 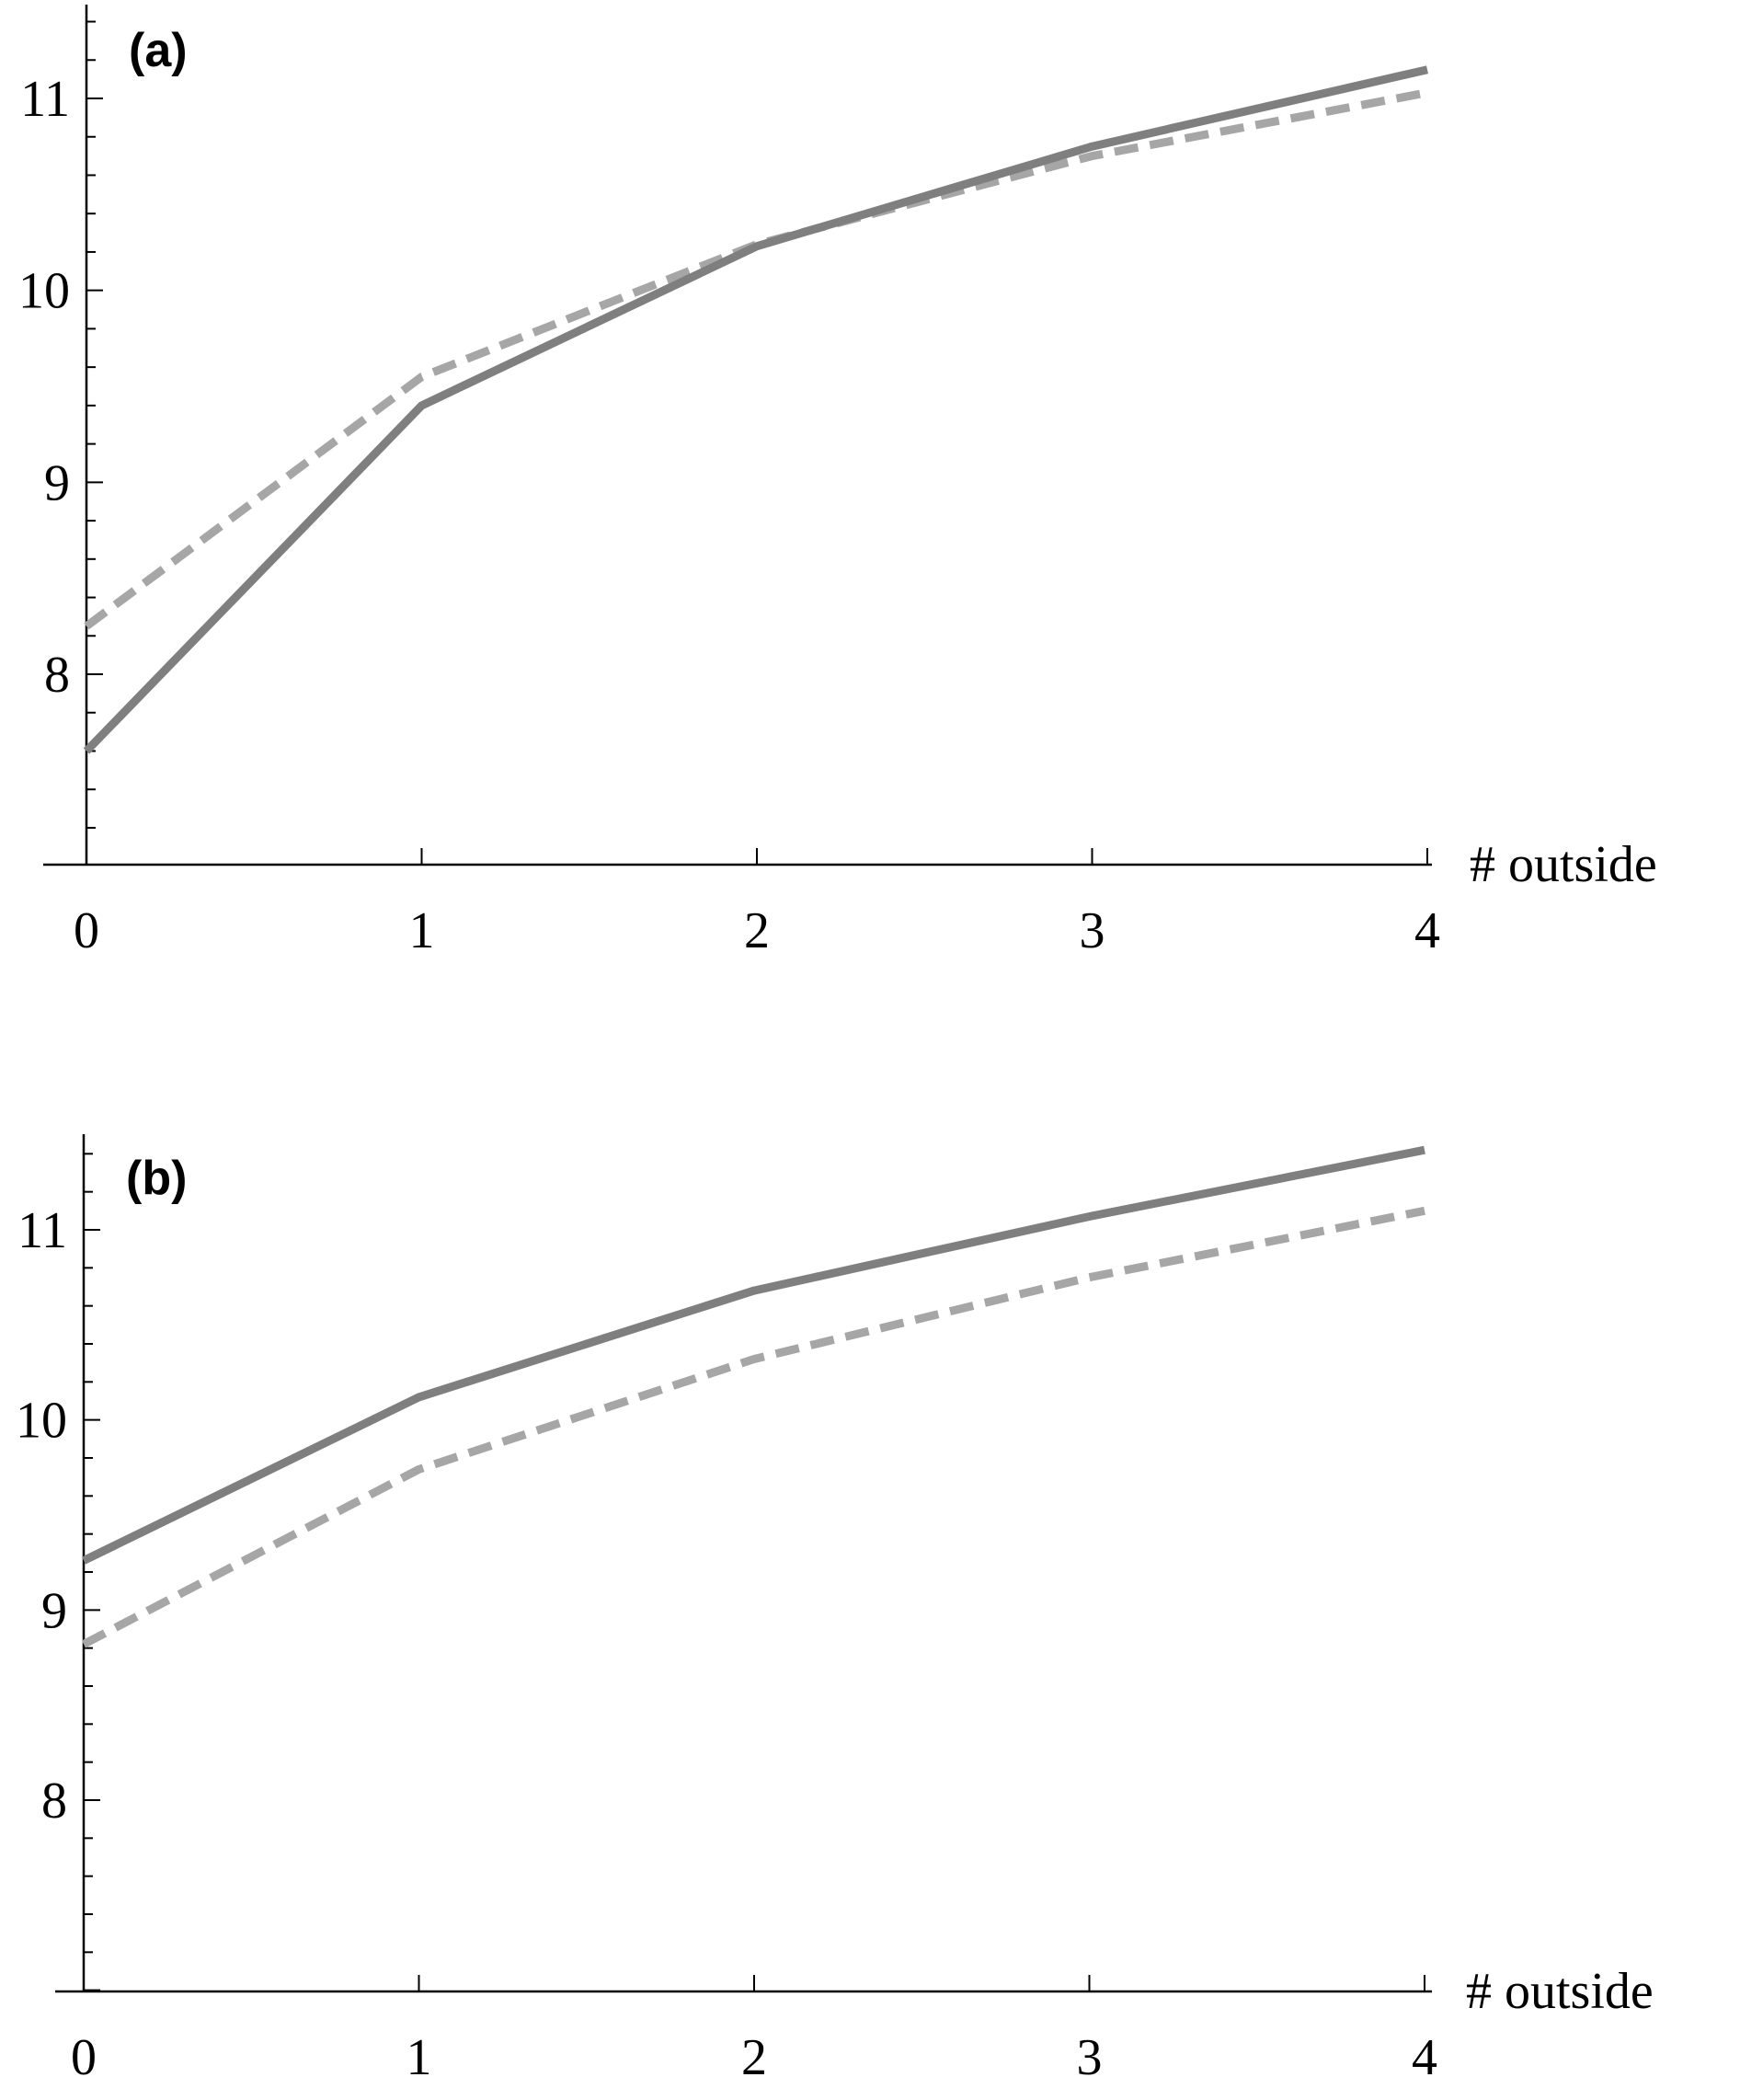 I want to click on panel-b-x-tick-label: 2, so click(x=754, y=2057).